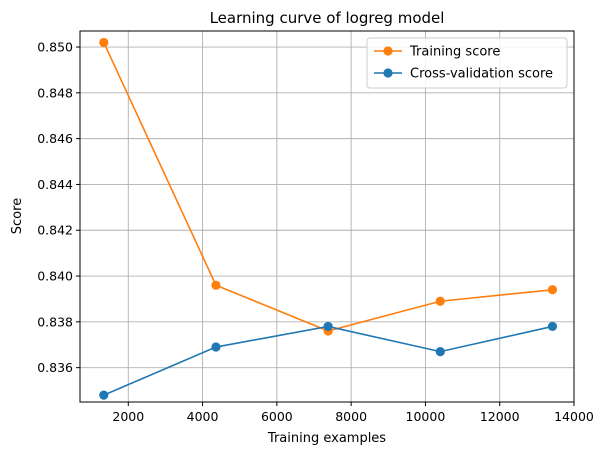 The image size is (605, 455). Describe the element at coordinates (55, 276) in the screenshot. I see `y-tick-label: 0.840` at that location.